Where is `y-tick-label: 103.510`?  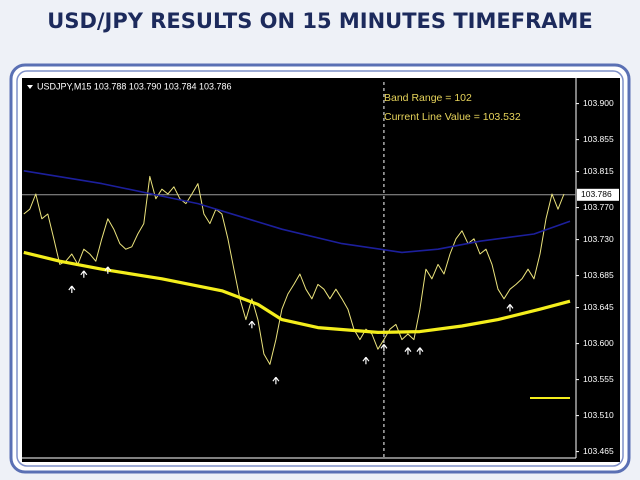
y-tick-label: 103.510 is located at coordinates (598, 415).